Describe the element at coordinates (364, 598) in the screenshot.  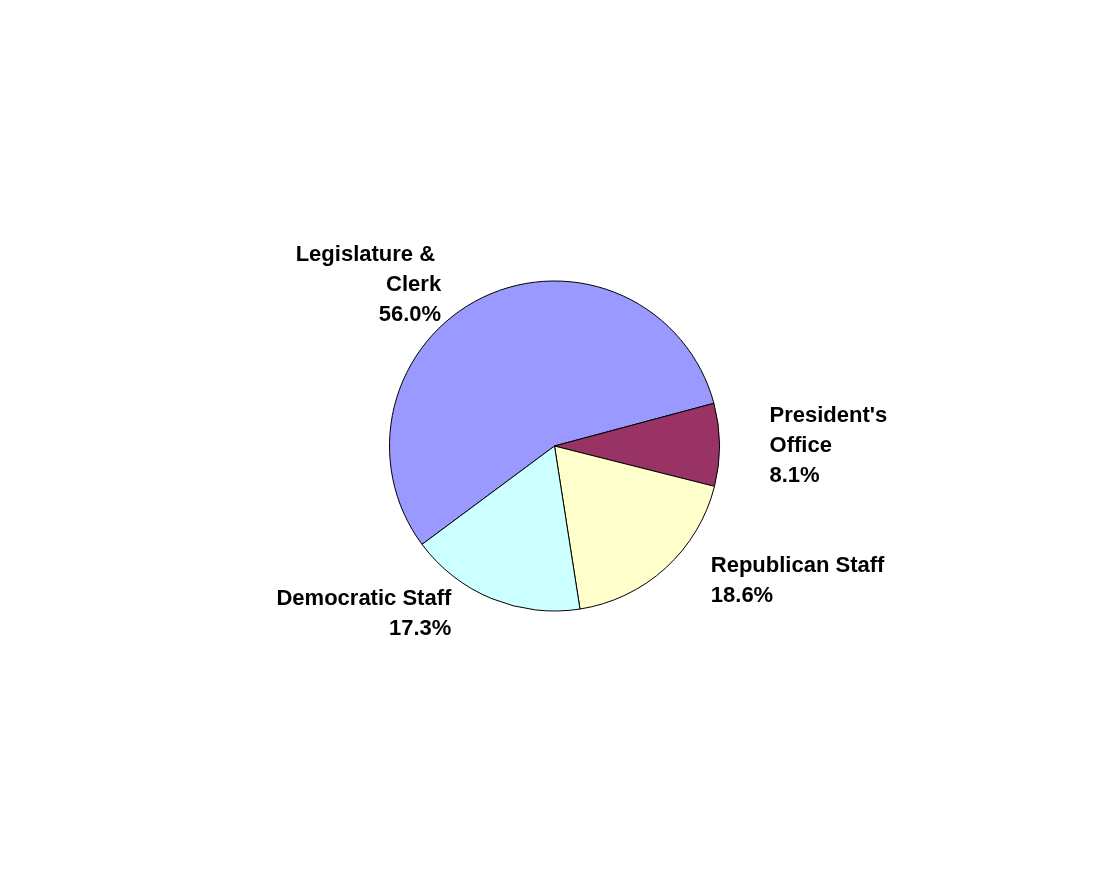
I see `slice-label: Democratic Staff` at that location.